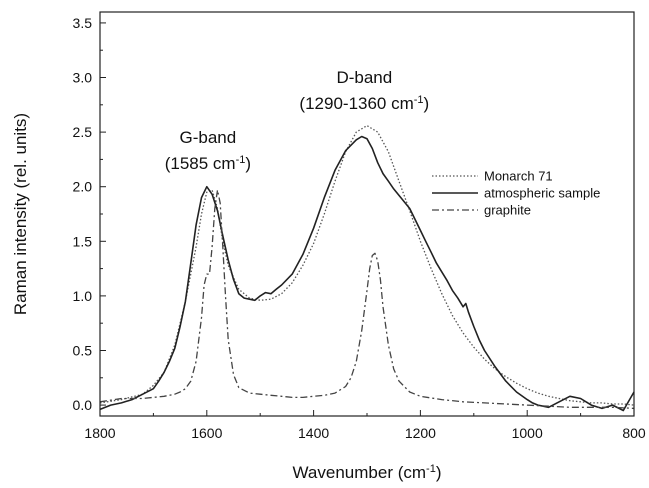 The image size is (649, 488). What do you see at coordinates (83, 132) in the screenshot?
I see `y-tick-label: 2.5` at bounding box center [83, 132].